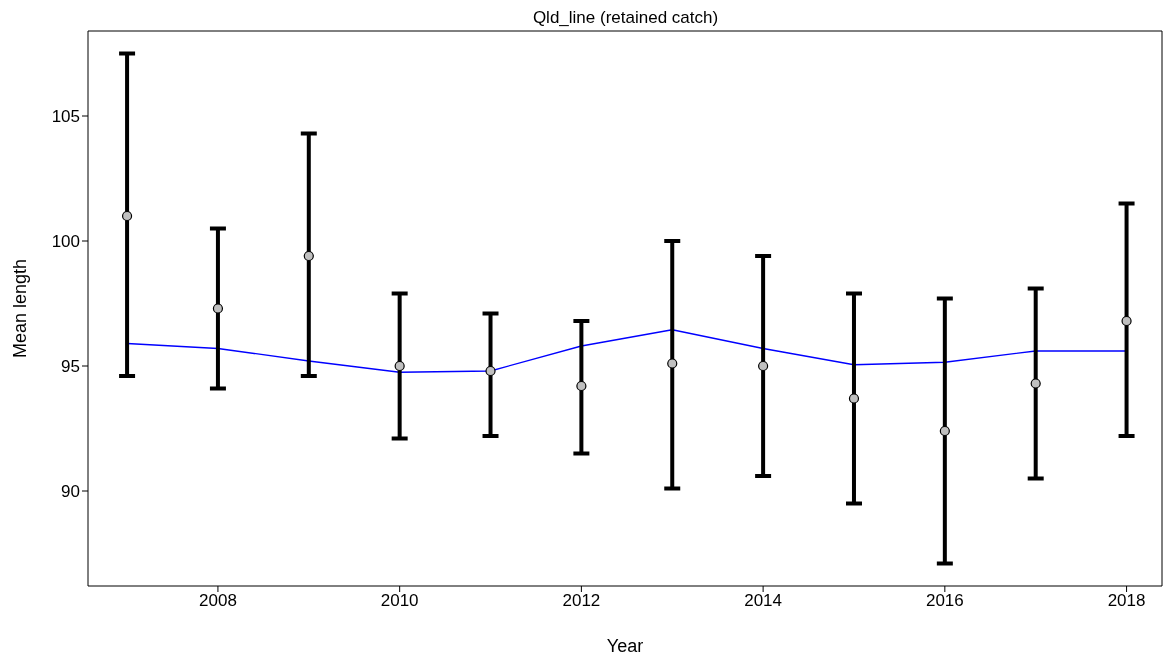  Describe the element at coordinates (399, 601) in the screenshot. I see `x-tick-label: 2010` at that location.